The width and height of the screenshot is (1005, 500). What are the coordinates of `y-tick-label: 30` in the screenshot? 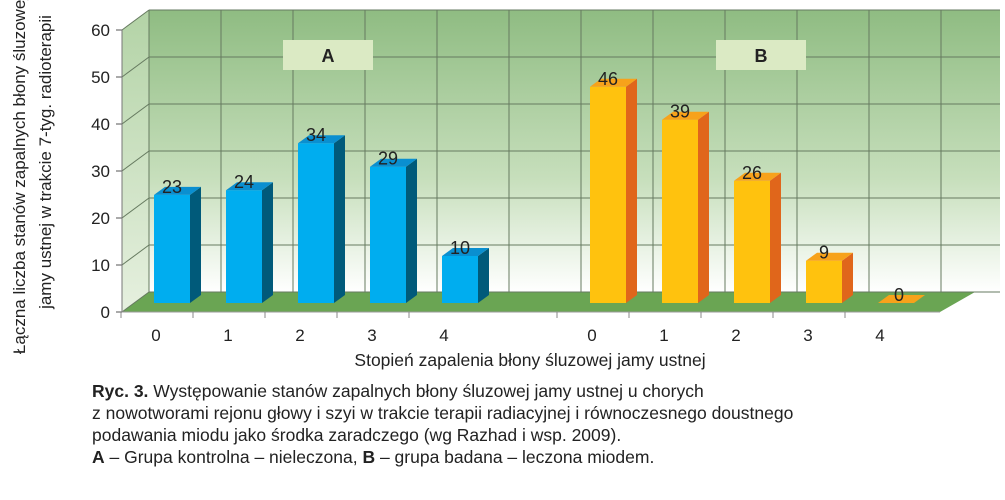 It's located at (100, 171).